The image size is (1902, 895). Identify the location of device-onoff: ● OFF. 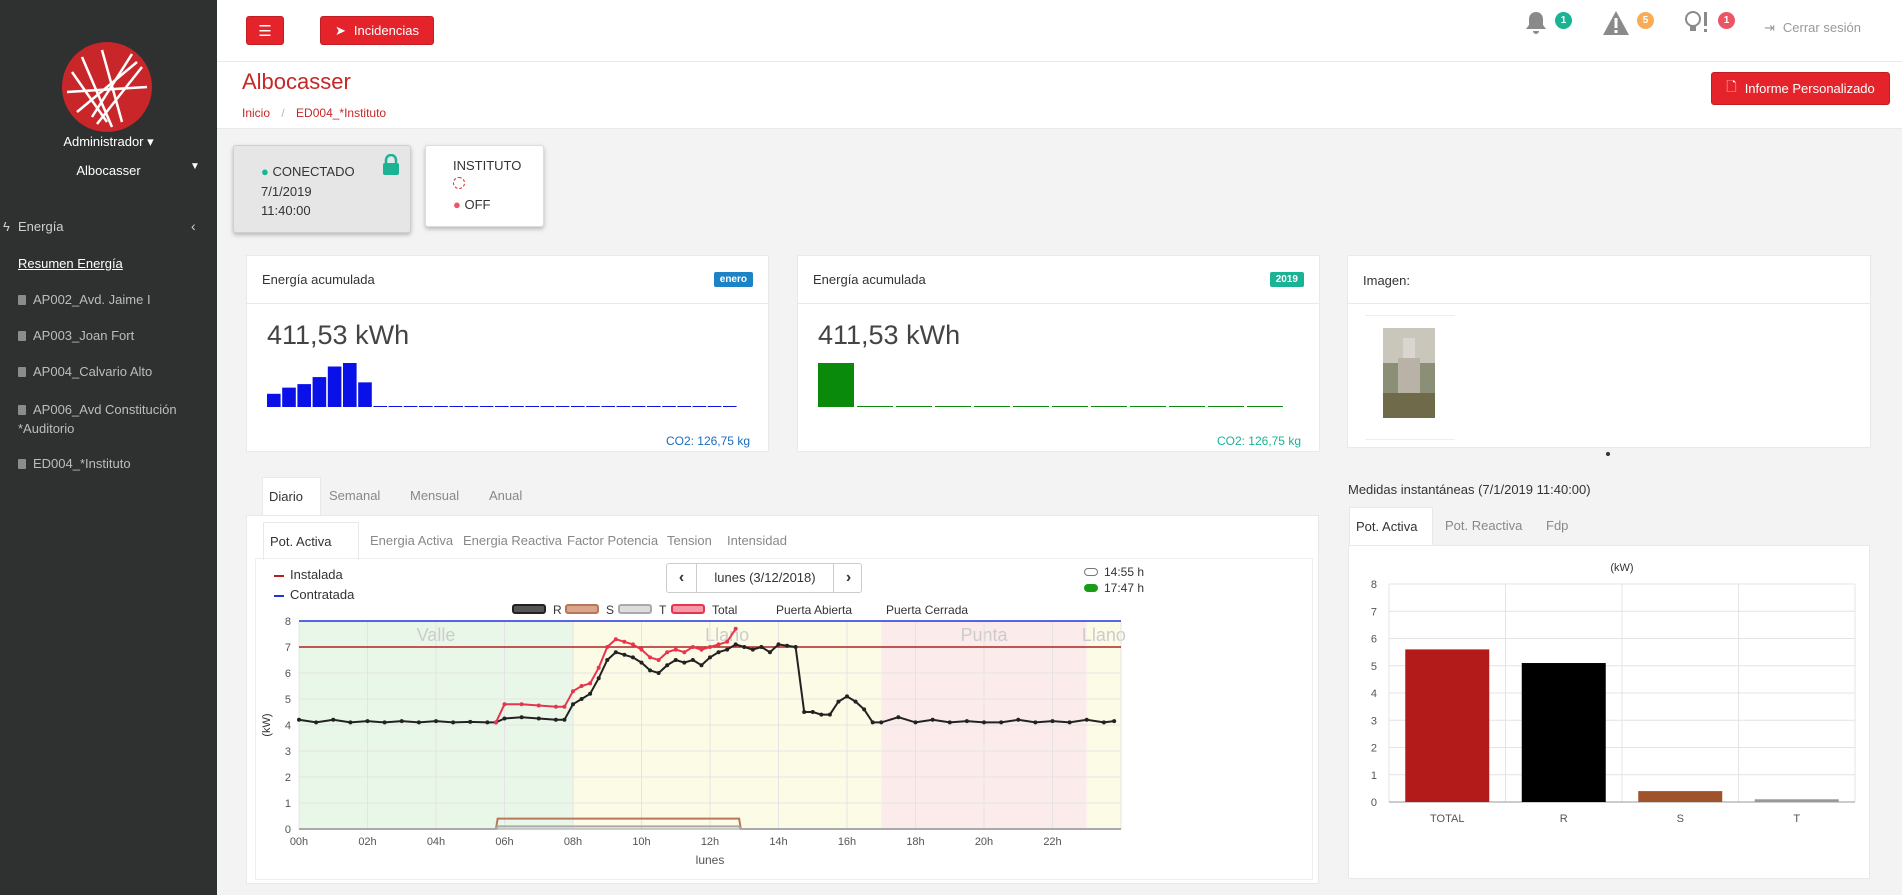
(471, 204).